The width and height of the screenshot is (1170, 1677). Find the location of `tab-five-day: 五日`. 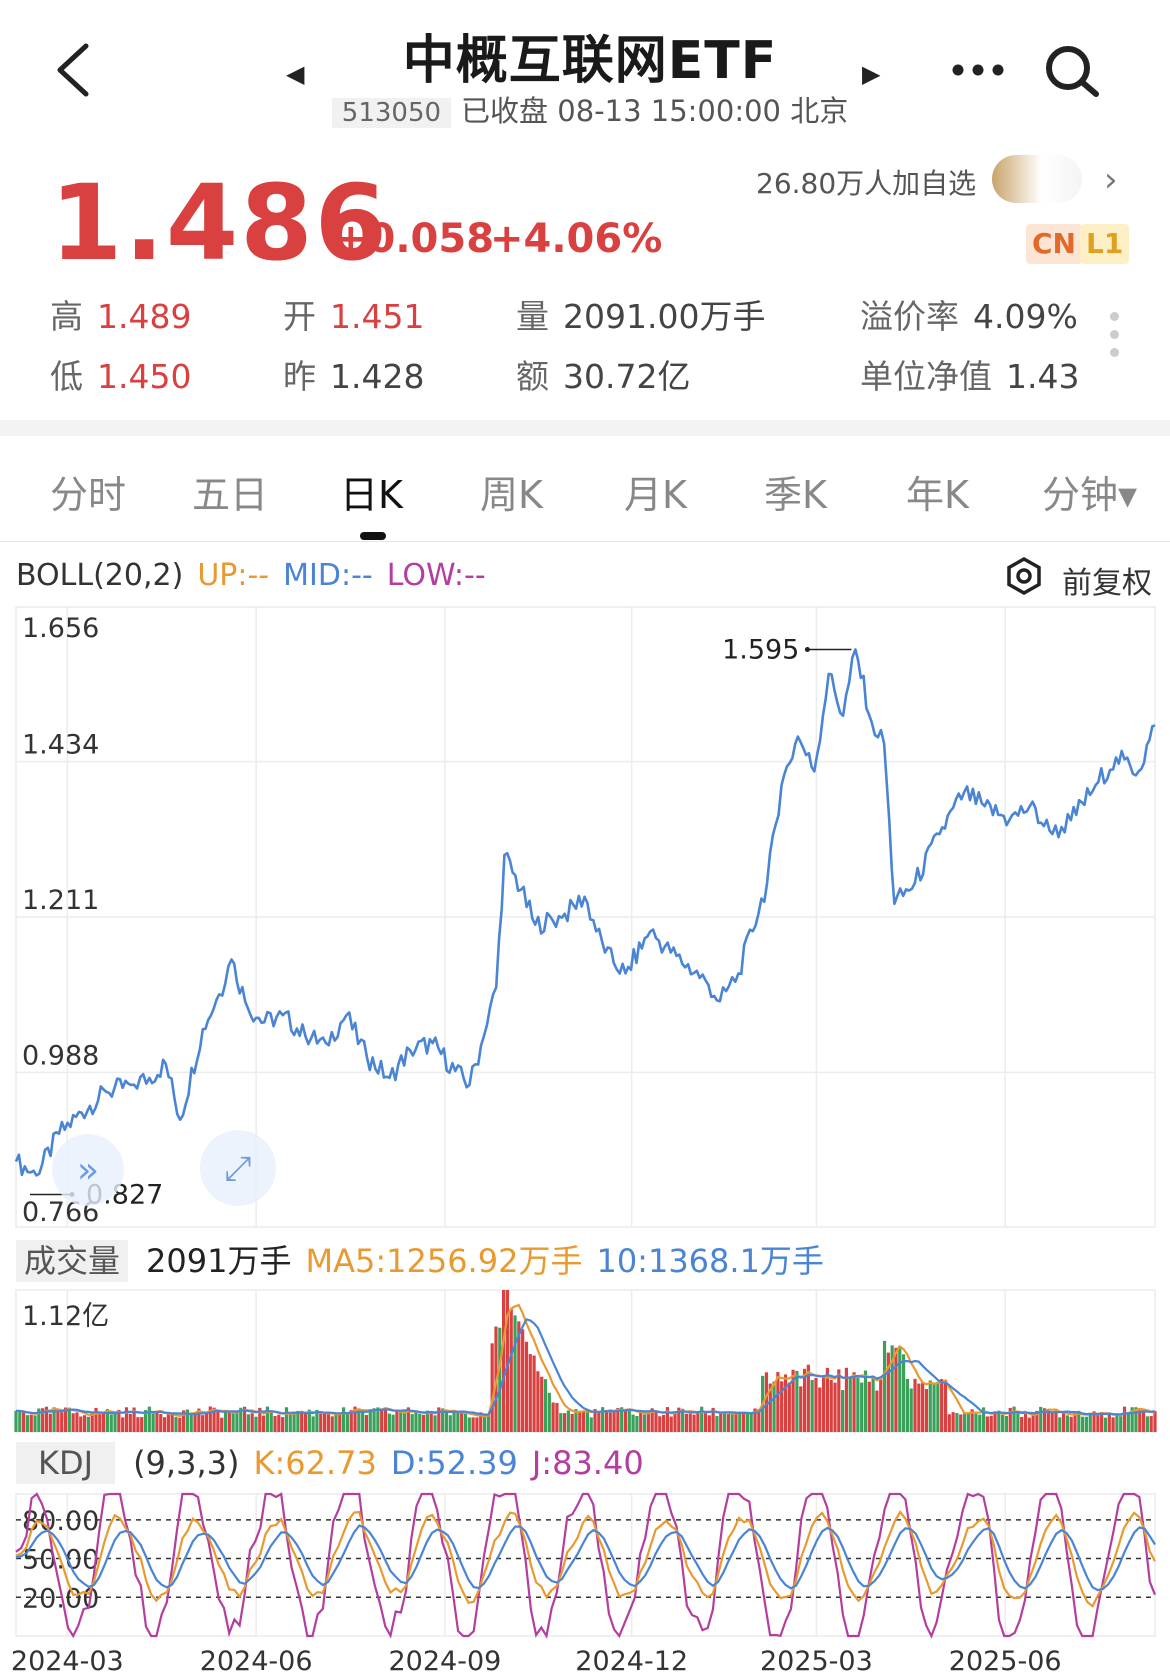

tab-five-day: 五日 is located at coordinates (230, 495).